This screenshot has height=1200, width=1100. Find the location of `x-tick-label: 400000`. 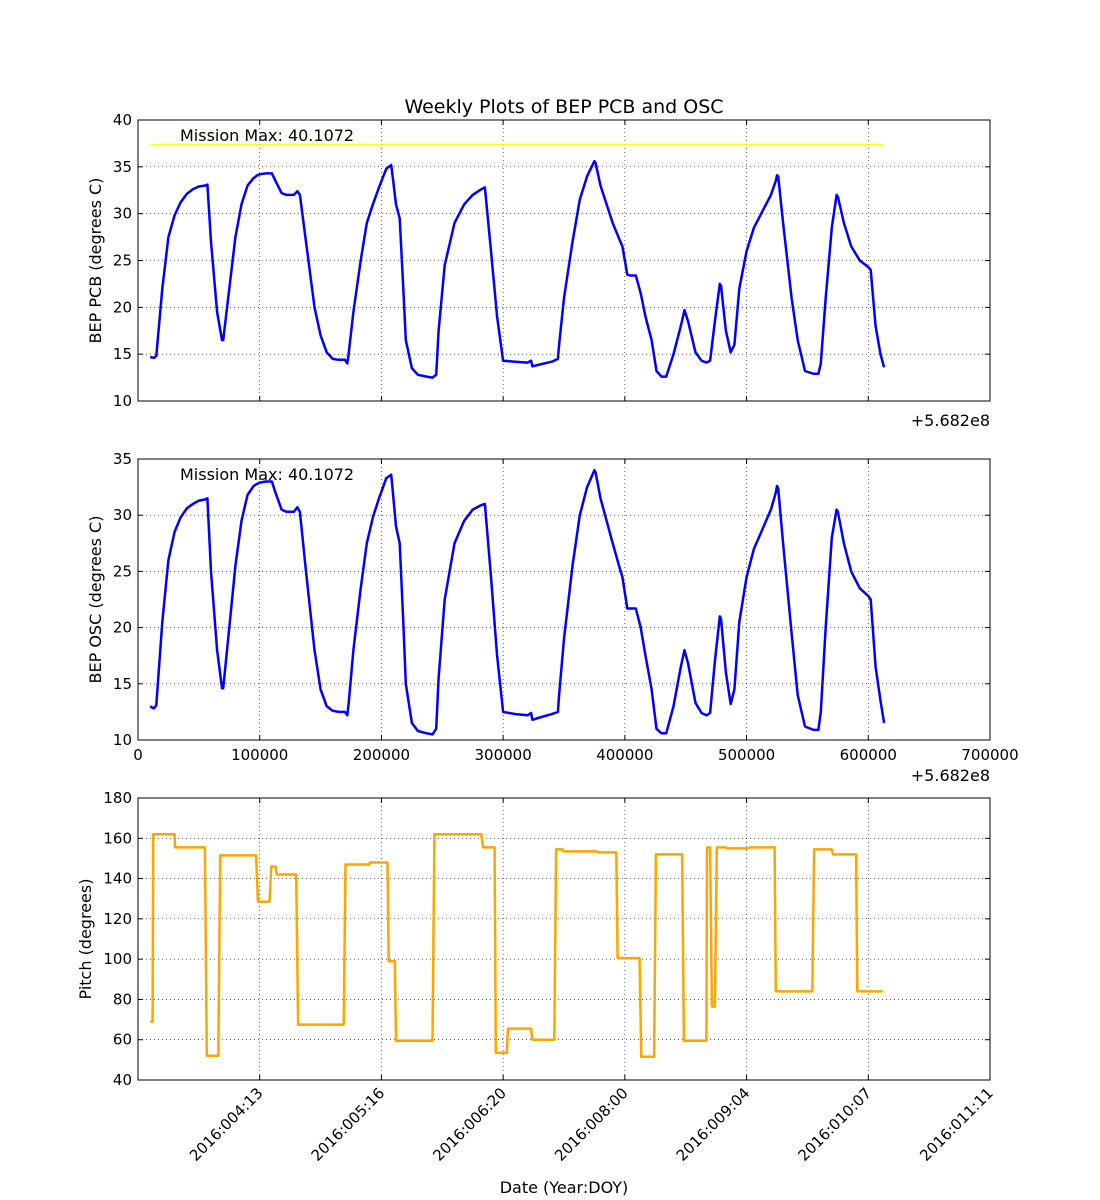

x-tick-label: 400000 is located at coordinates (624, 755).